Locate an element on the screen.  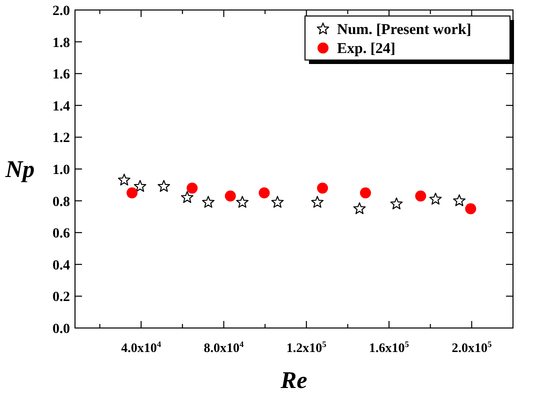
x-axis-title: Re is located at coordinates (294, 381).